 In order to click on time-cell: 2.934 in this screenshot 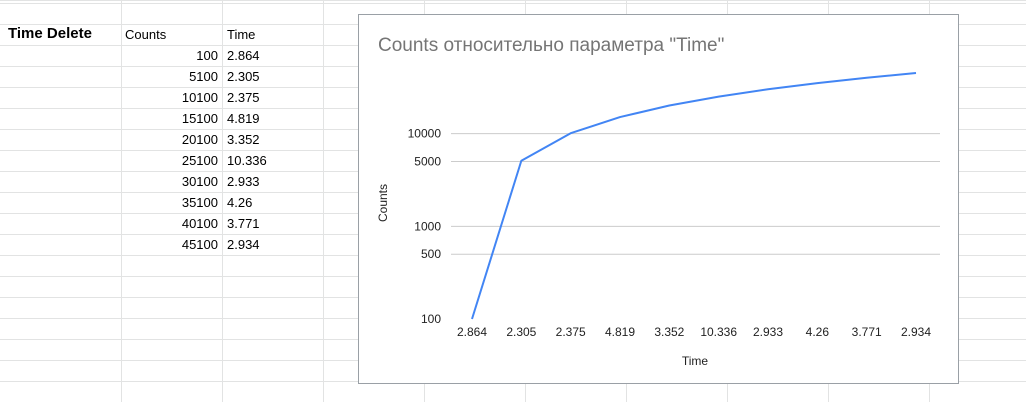, I will do `click(243, 244)`.